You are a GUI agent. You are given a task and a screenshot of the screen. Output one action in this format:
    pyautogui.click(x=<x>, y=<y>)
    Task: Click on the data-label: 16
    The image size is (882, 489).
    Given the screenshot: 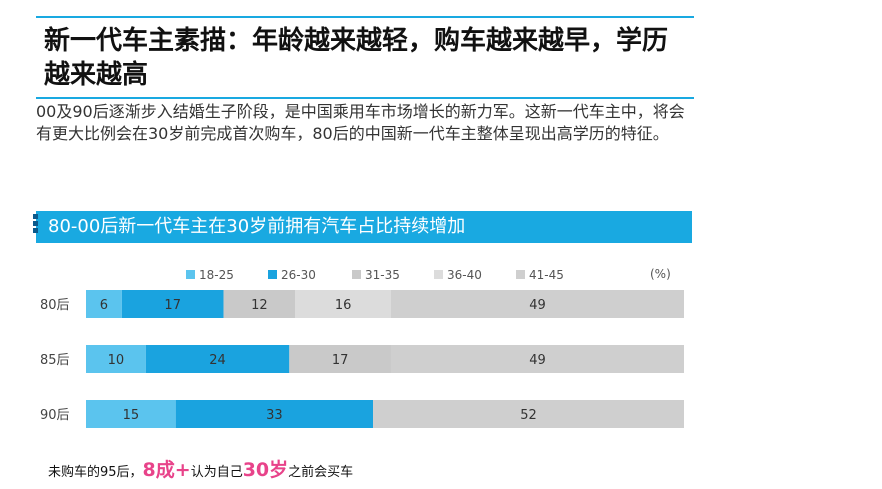 What is the action you would take?
    pyautogui.click(x=343, y=305)
    